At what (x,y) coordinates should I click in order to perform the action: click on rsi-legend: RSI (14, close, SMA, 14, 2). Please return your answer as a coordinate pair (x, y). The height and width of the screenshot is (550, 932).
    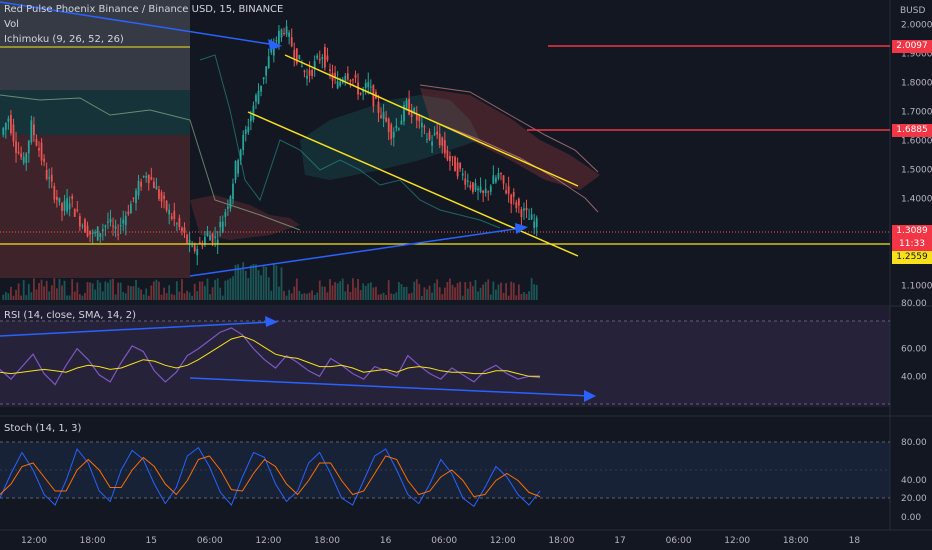
    Looking at the image, I should click on (70, 315).